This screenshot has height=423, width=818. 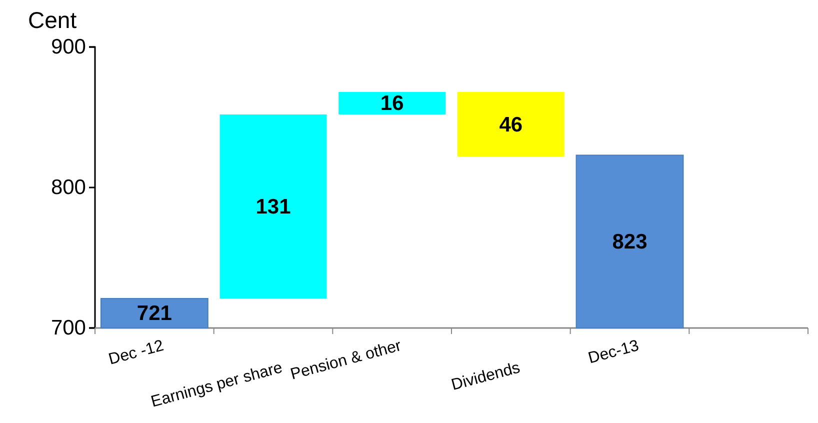 I want to click on data-label: 131, so click(x=274, y=206).